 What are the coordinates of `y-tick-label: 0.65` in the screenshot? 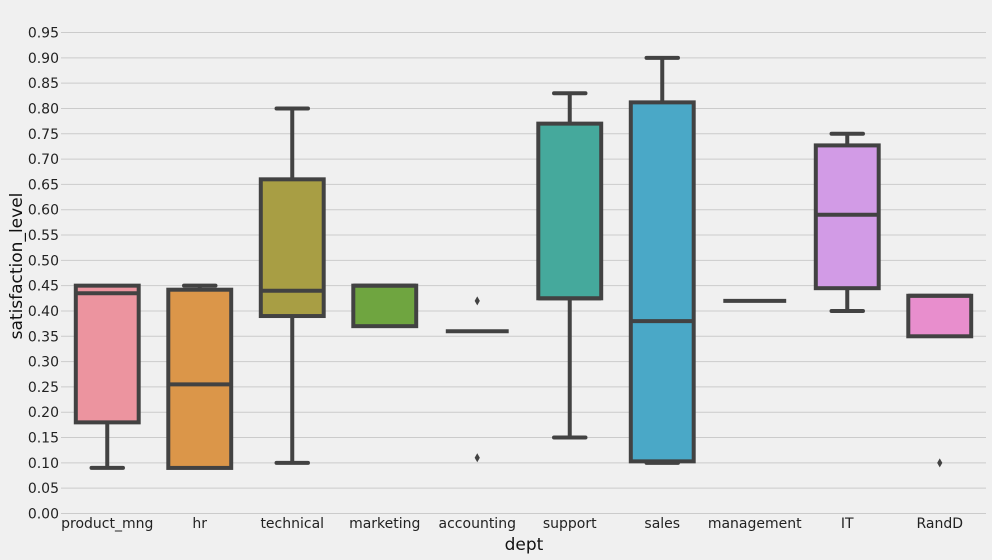 It's located at (43, 185).